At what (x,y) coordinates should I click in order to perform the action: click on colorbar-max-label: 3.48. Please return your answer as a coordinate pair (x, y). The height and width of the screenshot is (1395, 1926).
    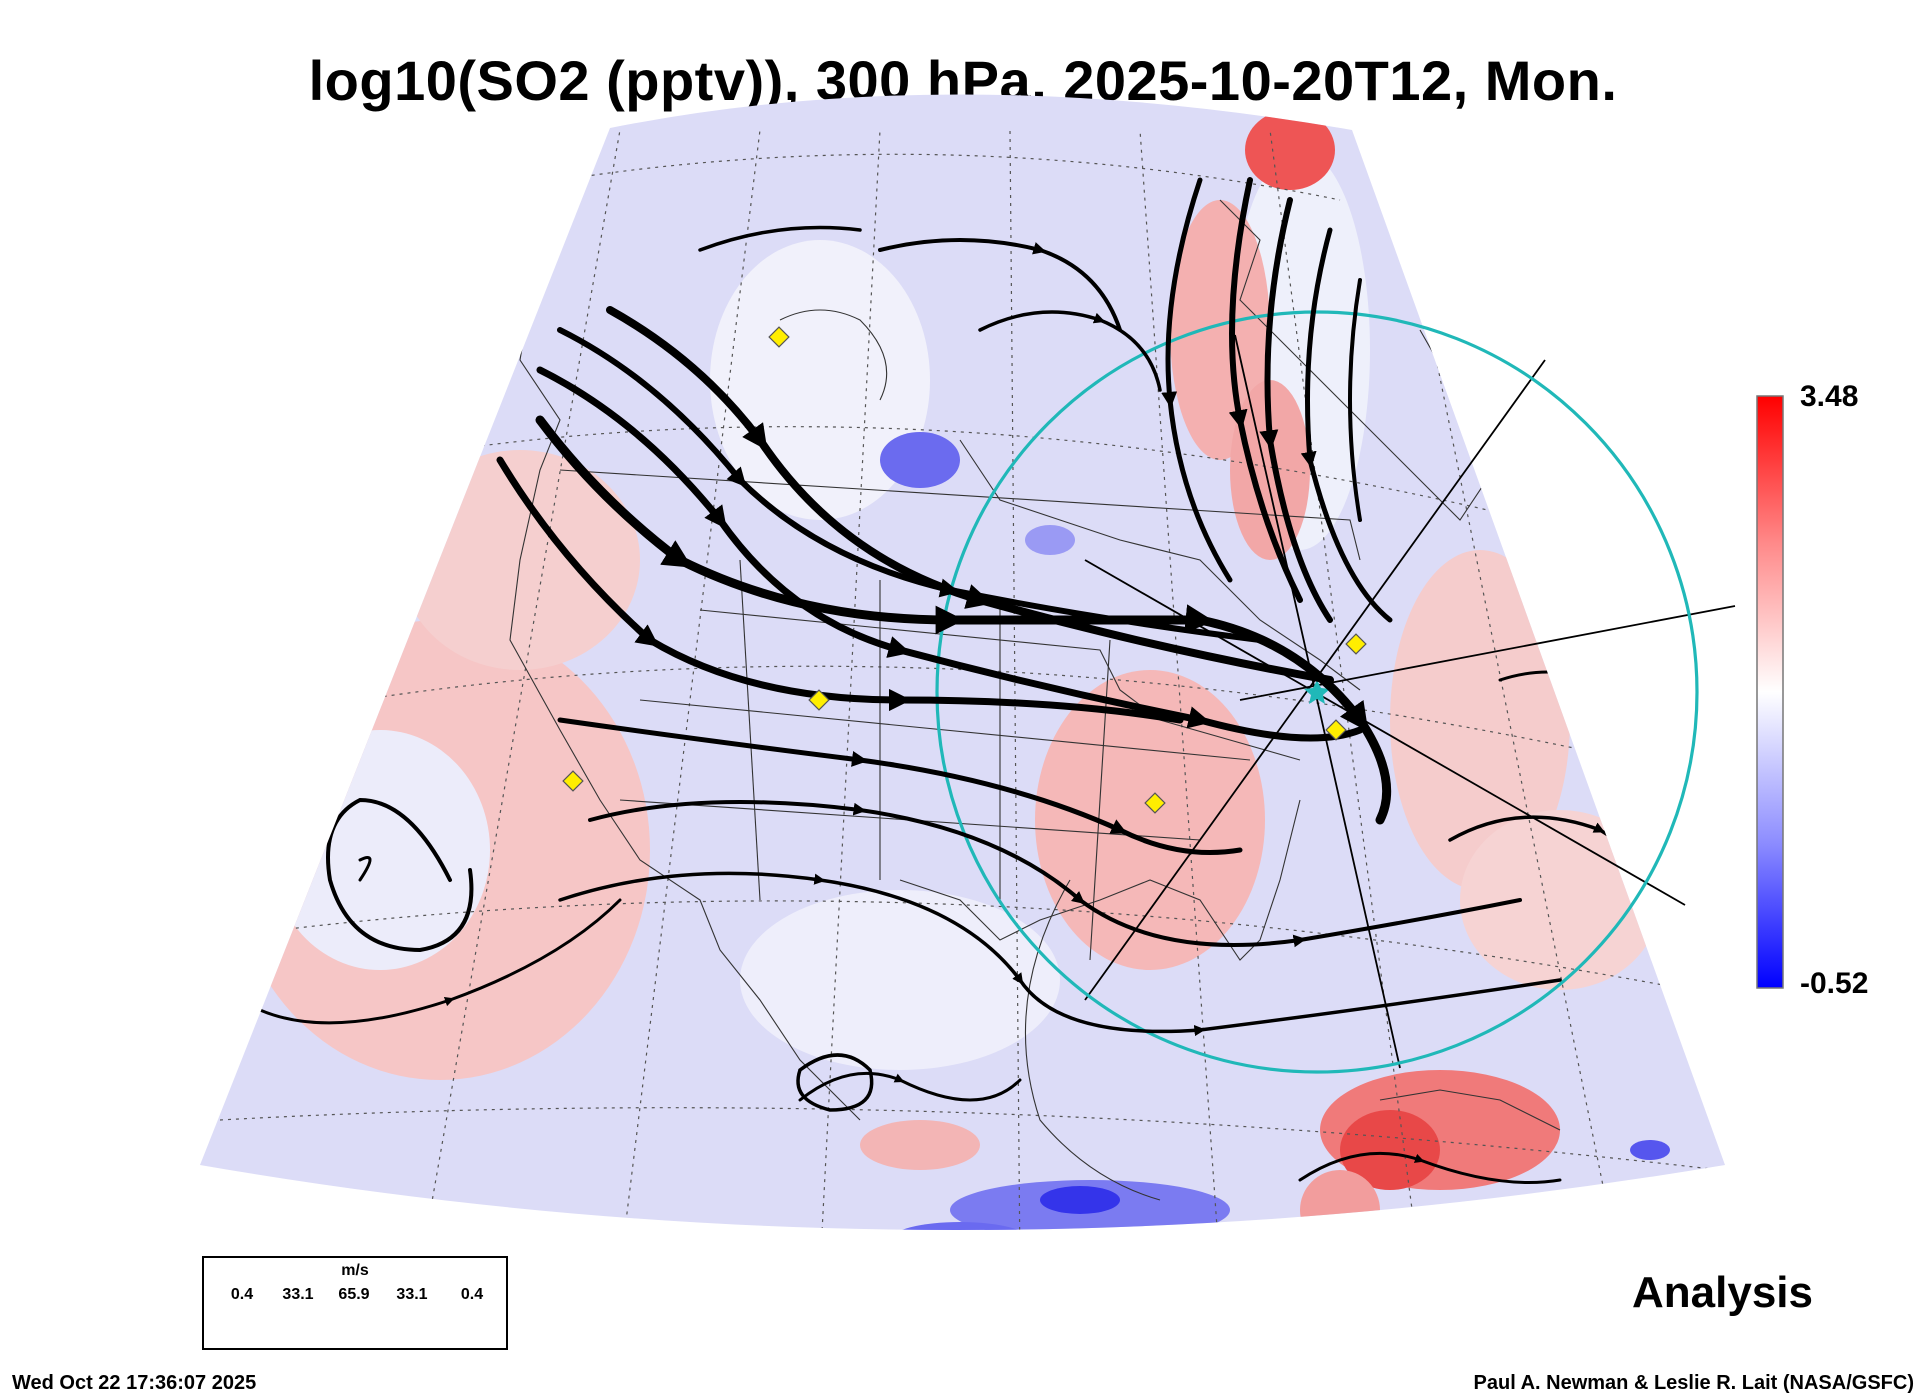
    Looking at the image, I should click on (1829, 396).